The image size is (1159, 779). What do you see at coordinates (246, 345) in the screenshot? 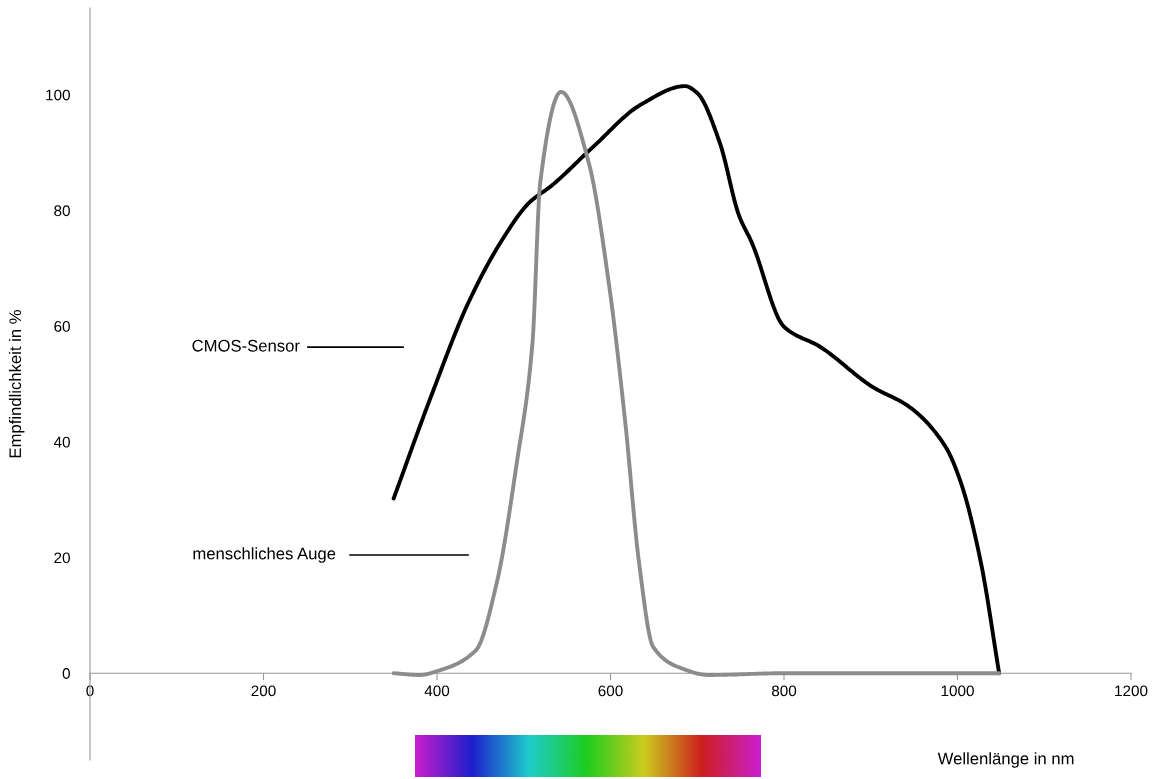
I see `text: CMOS-Sensor` at bounding box center [246, 345].